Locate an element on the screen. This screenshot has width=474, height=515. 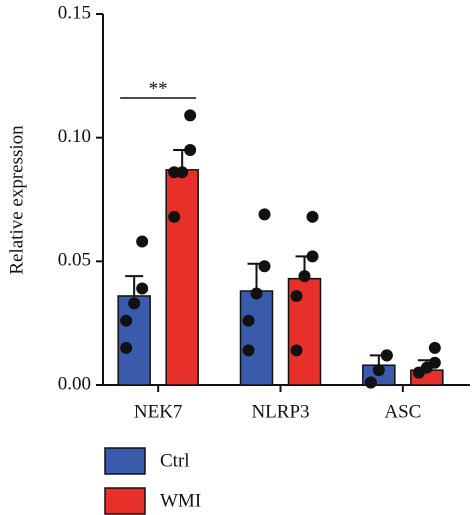
y-axis-label: Relative expression is located at coordinates (16, 200).